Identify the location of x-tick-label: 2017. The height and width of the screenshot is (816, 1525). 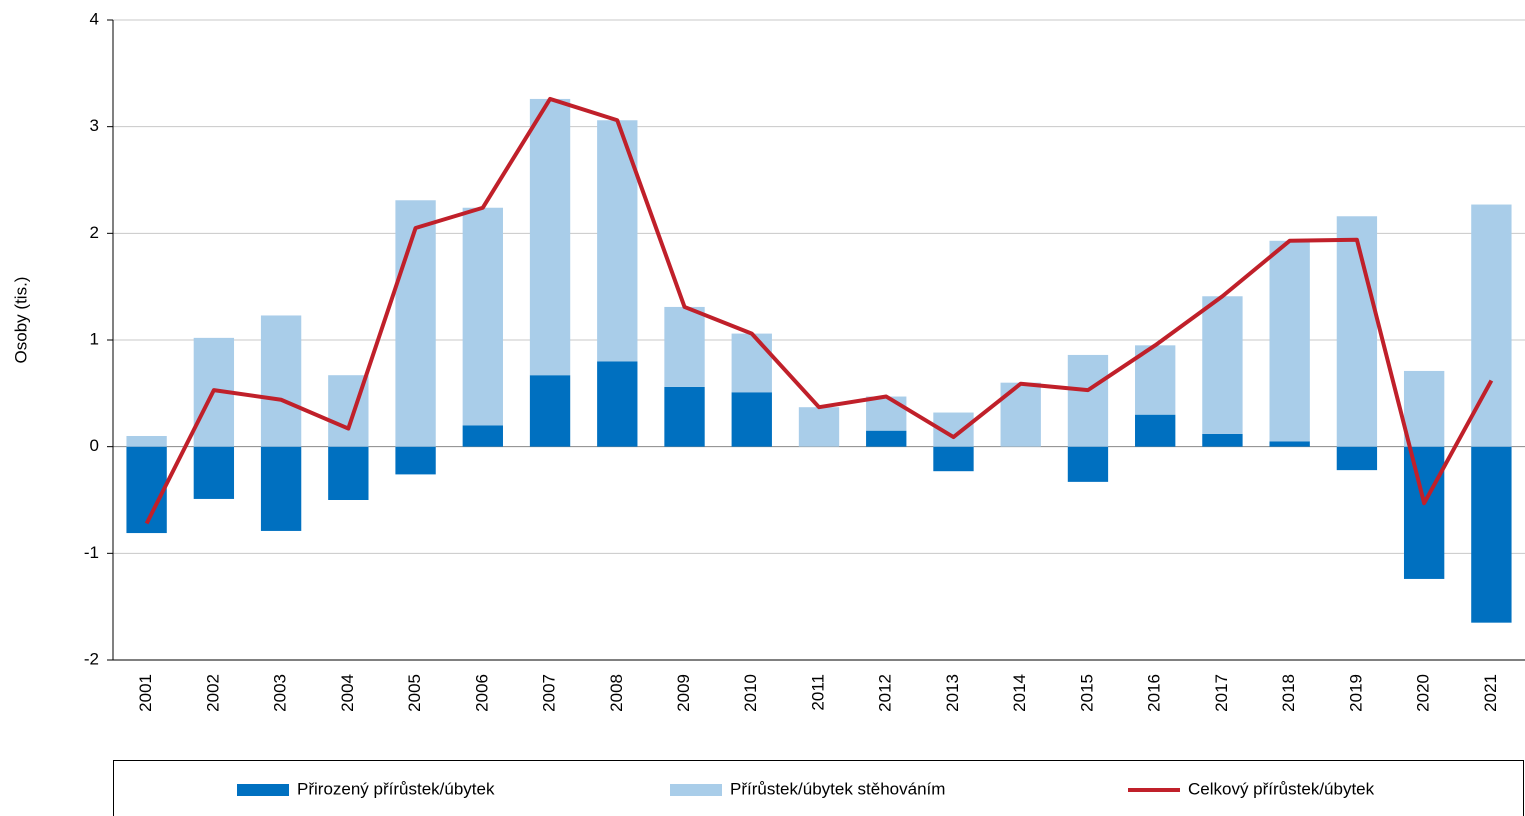
(1221, 693).